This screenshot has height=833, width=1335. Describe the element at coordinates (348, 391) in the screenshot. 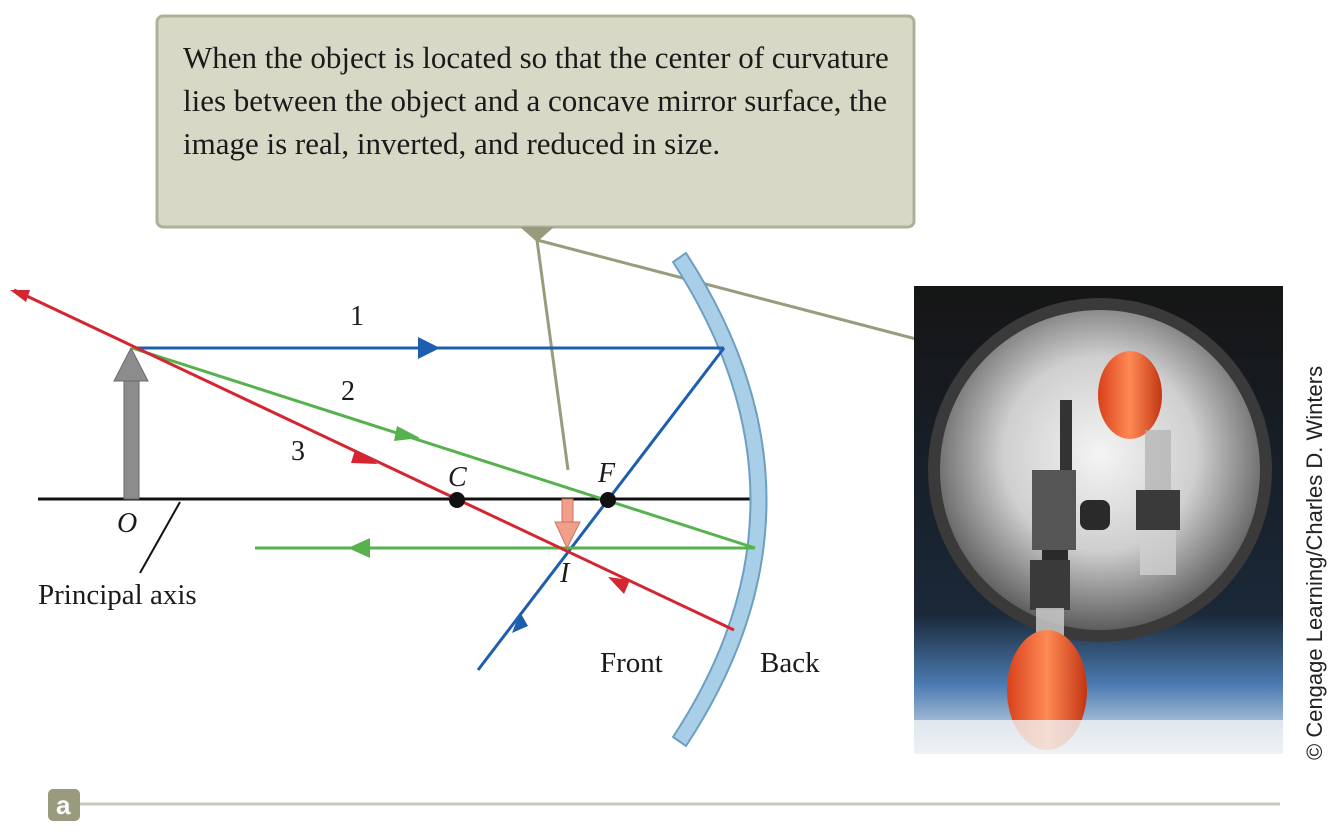

I see `ray-2-label: 2` at that location.